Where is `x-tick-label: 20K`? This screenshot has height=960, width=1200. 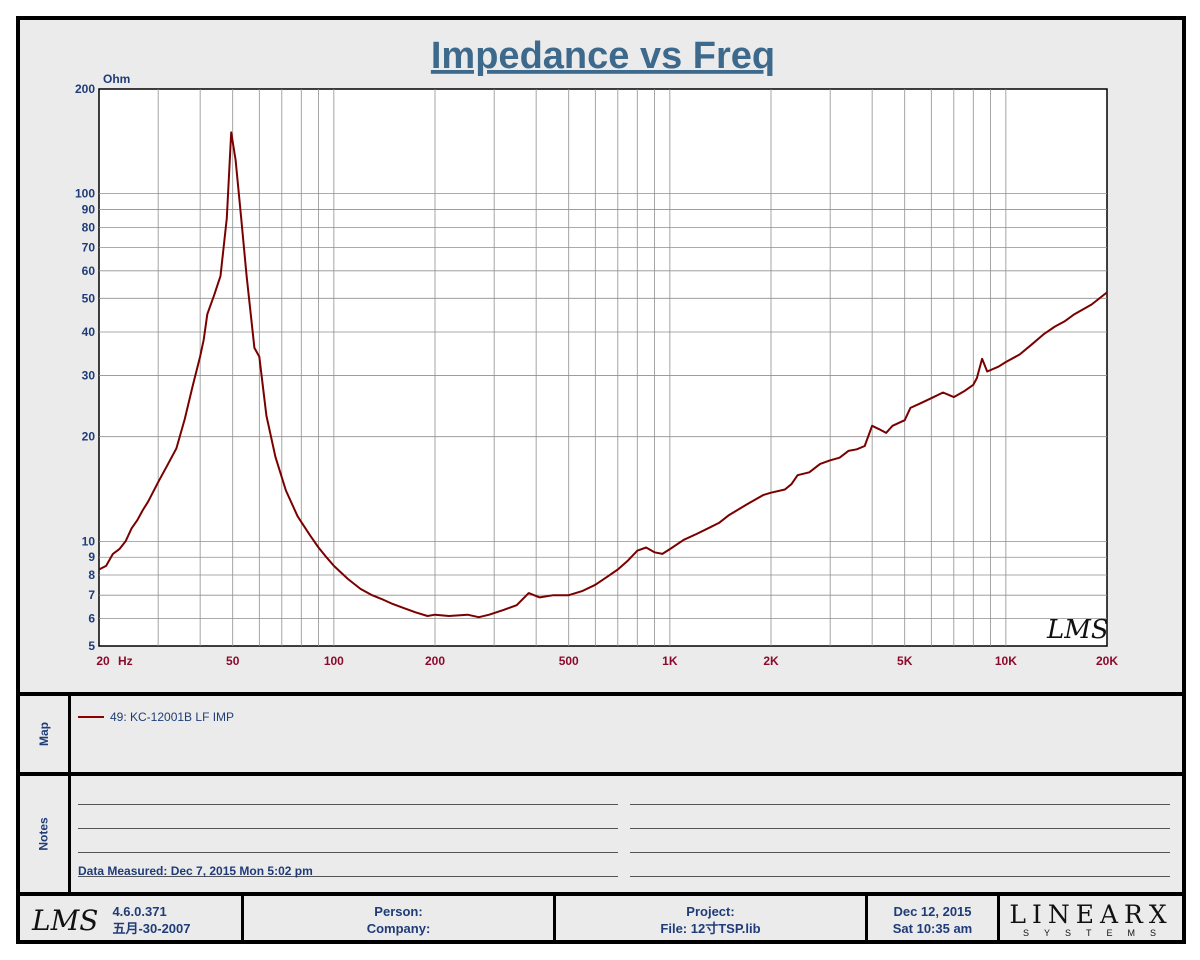
x-tick-label: 20K is located at coordinates (1107, 661).